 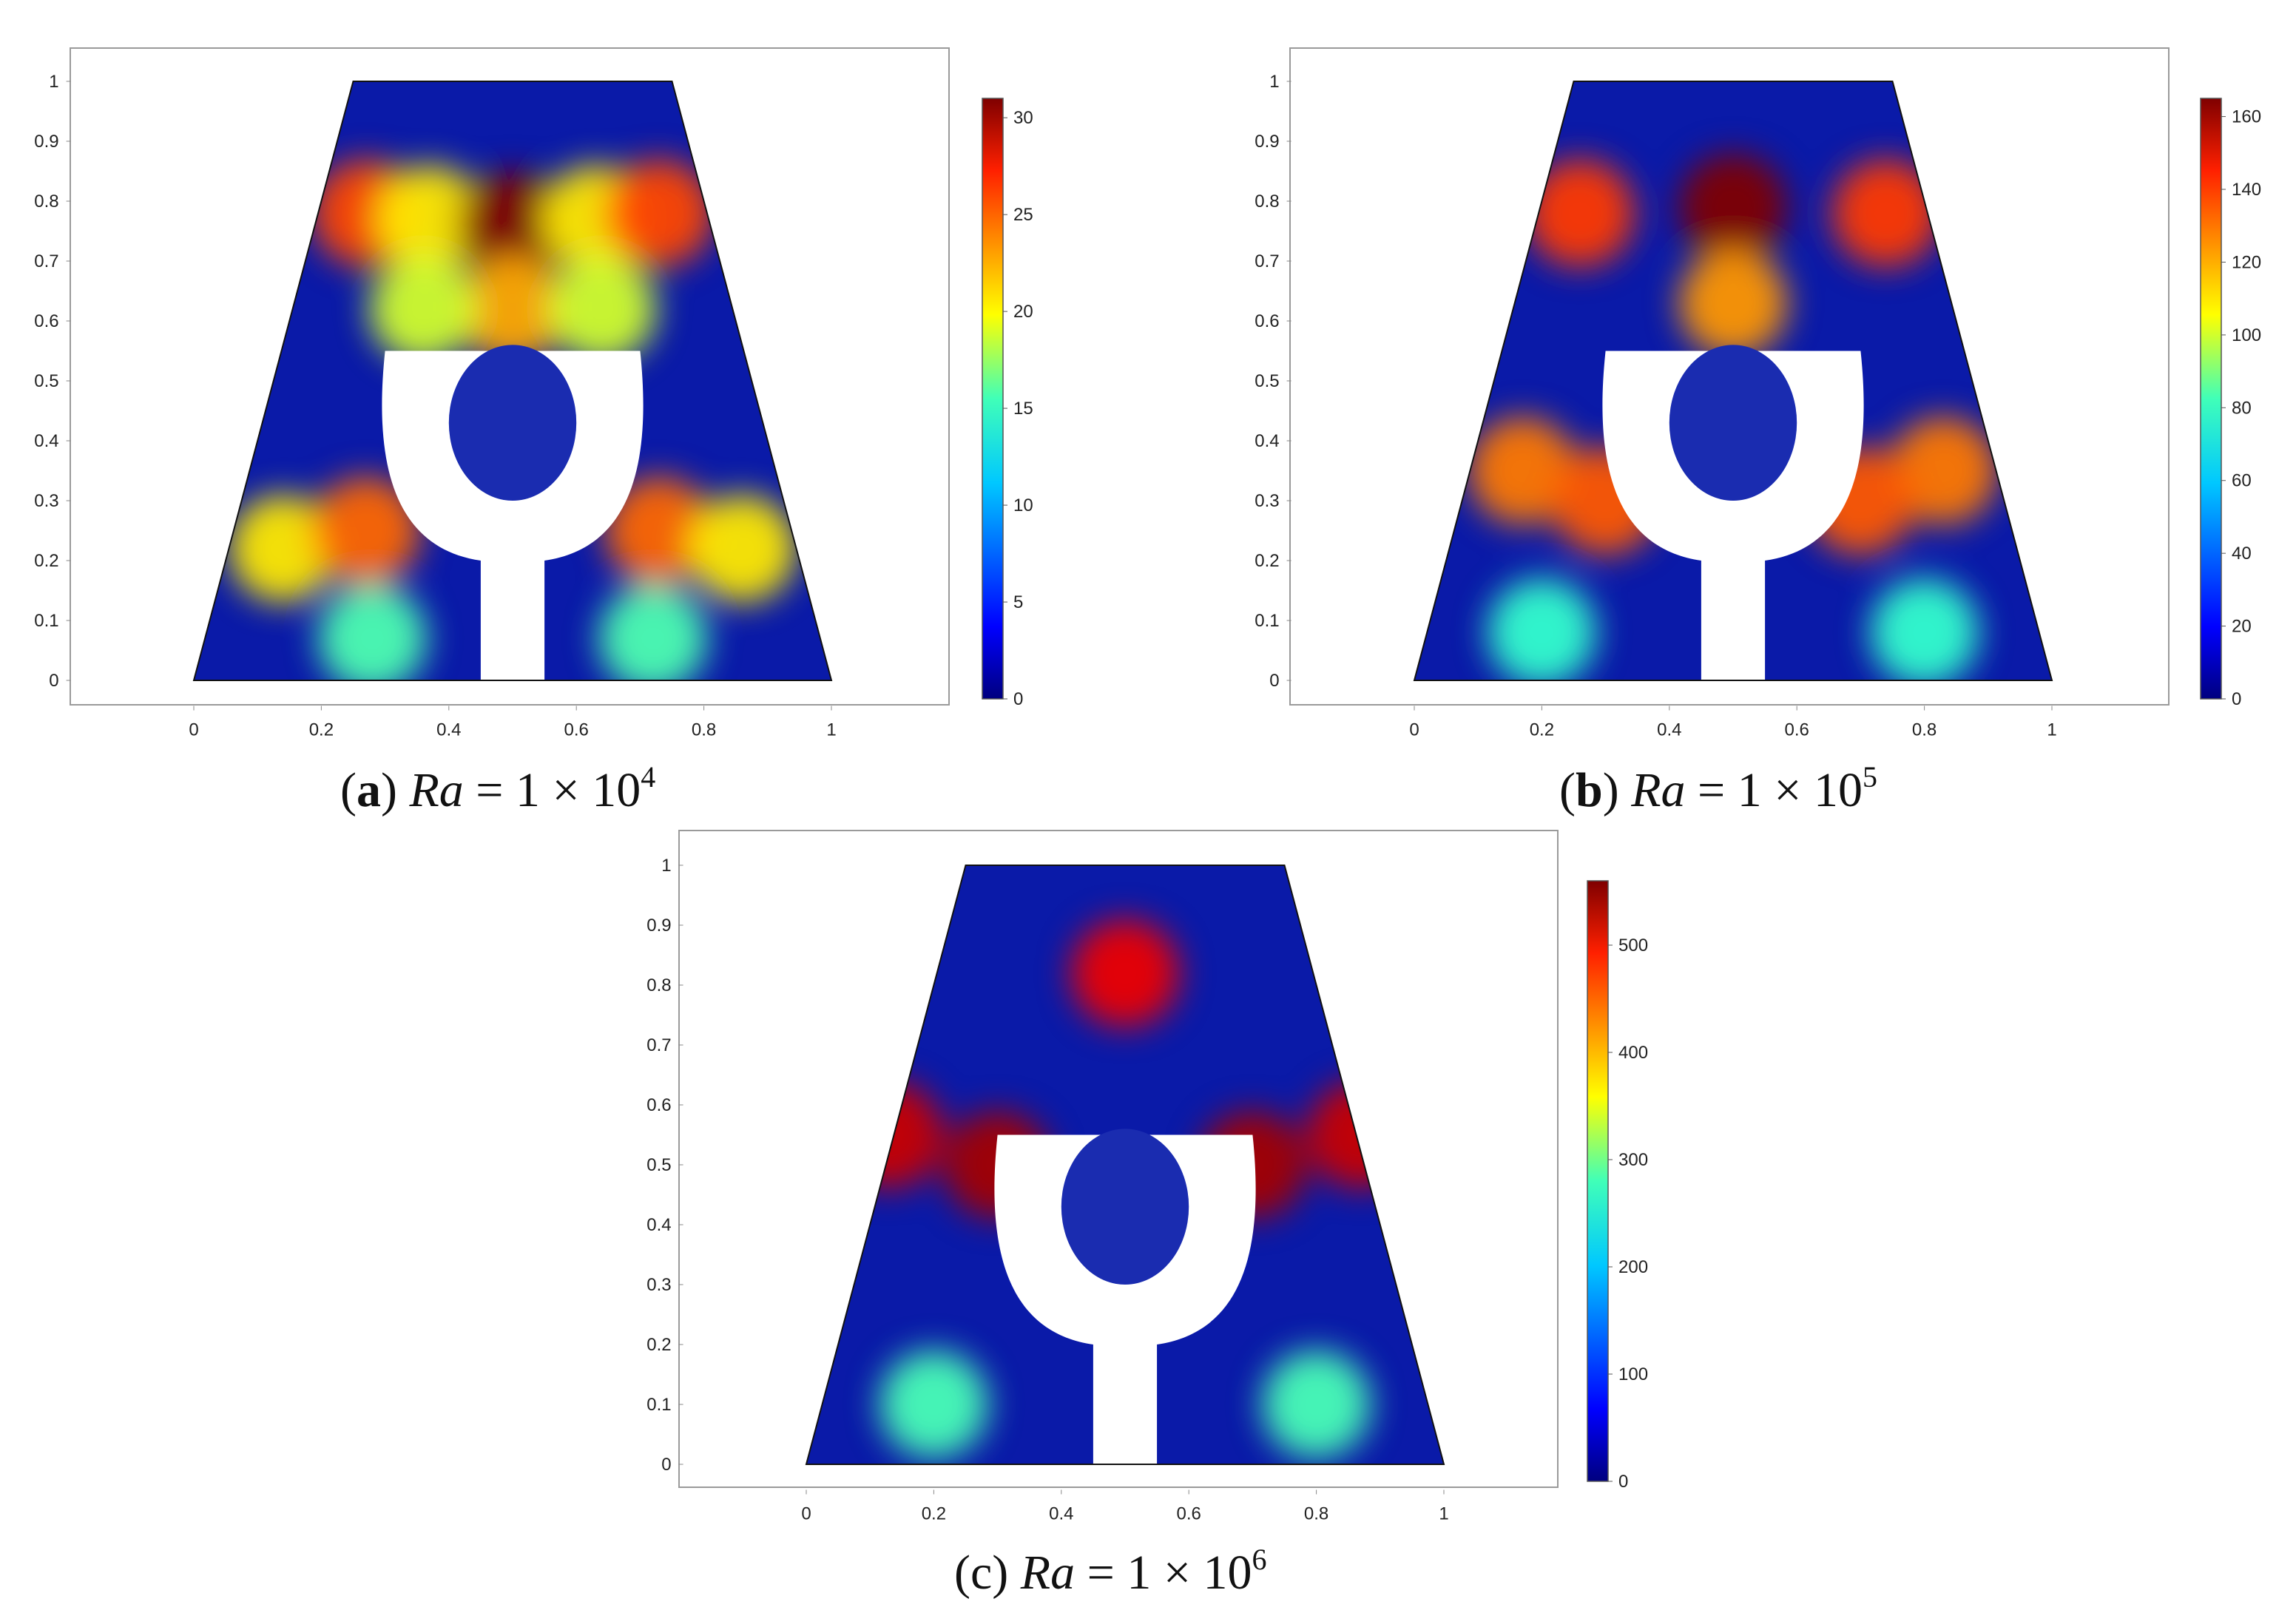 What do you see at coordinates (648, 777) in the screenshot?
I see `caption-exponent: 4` at bounding box center [648, 777].